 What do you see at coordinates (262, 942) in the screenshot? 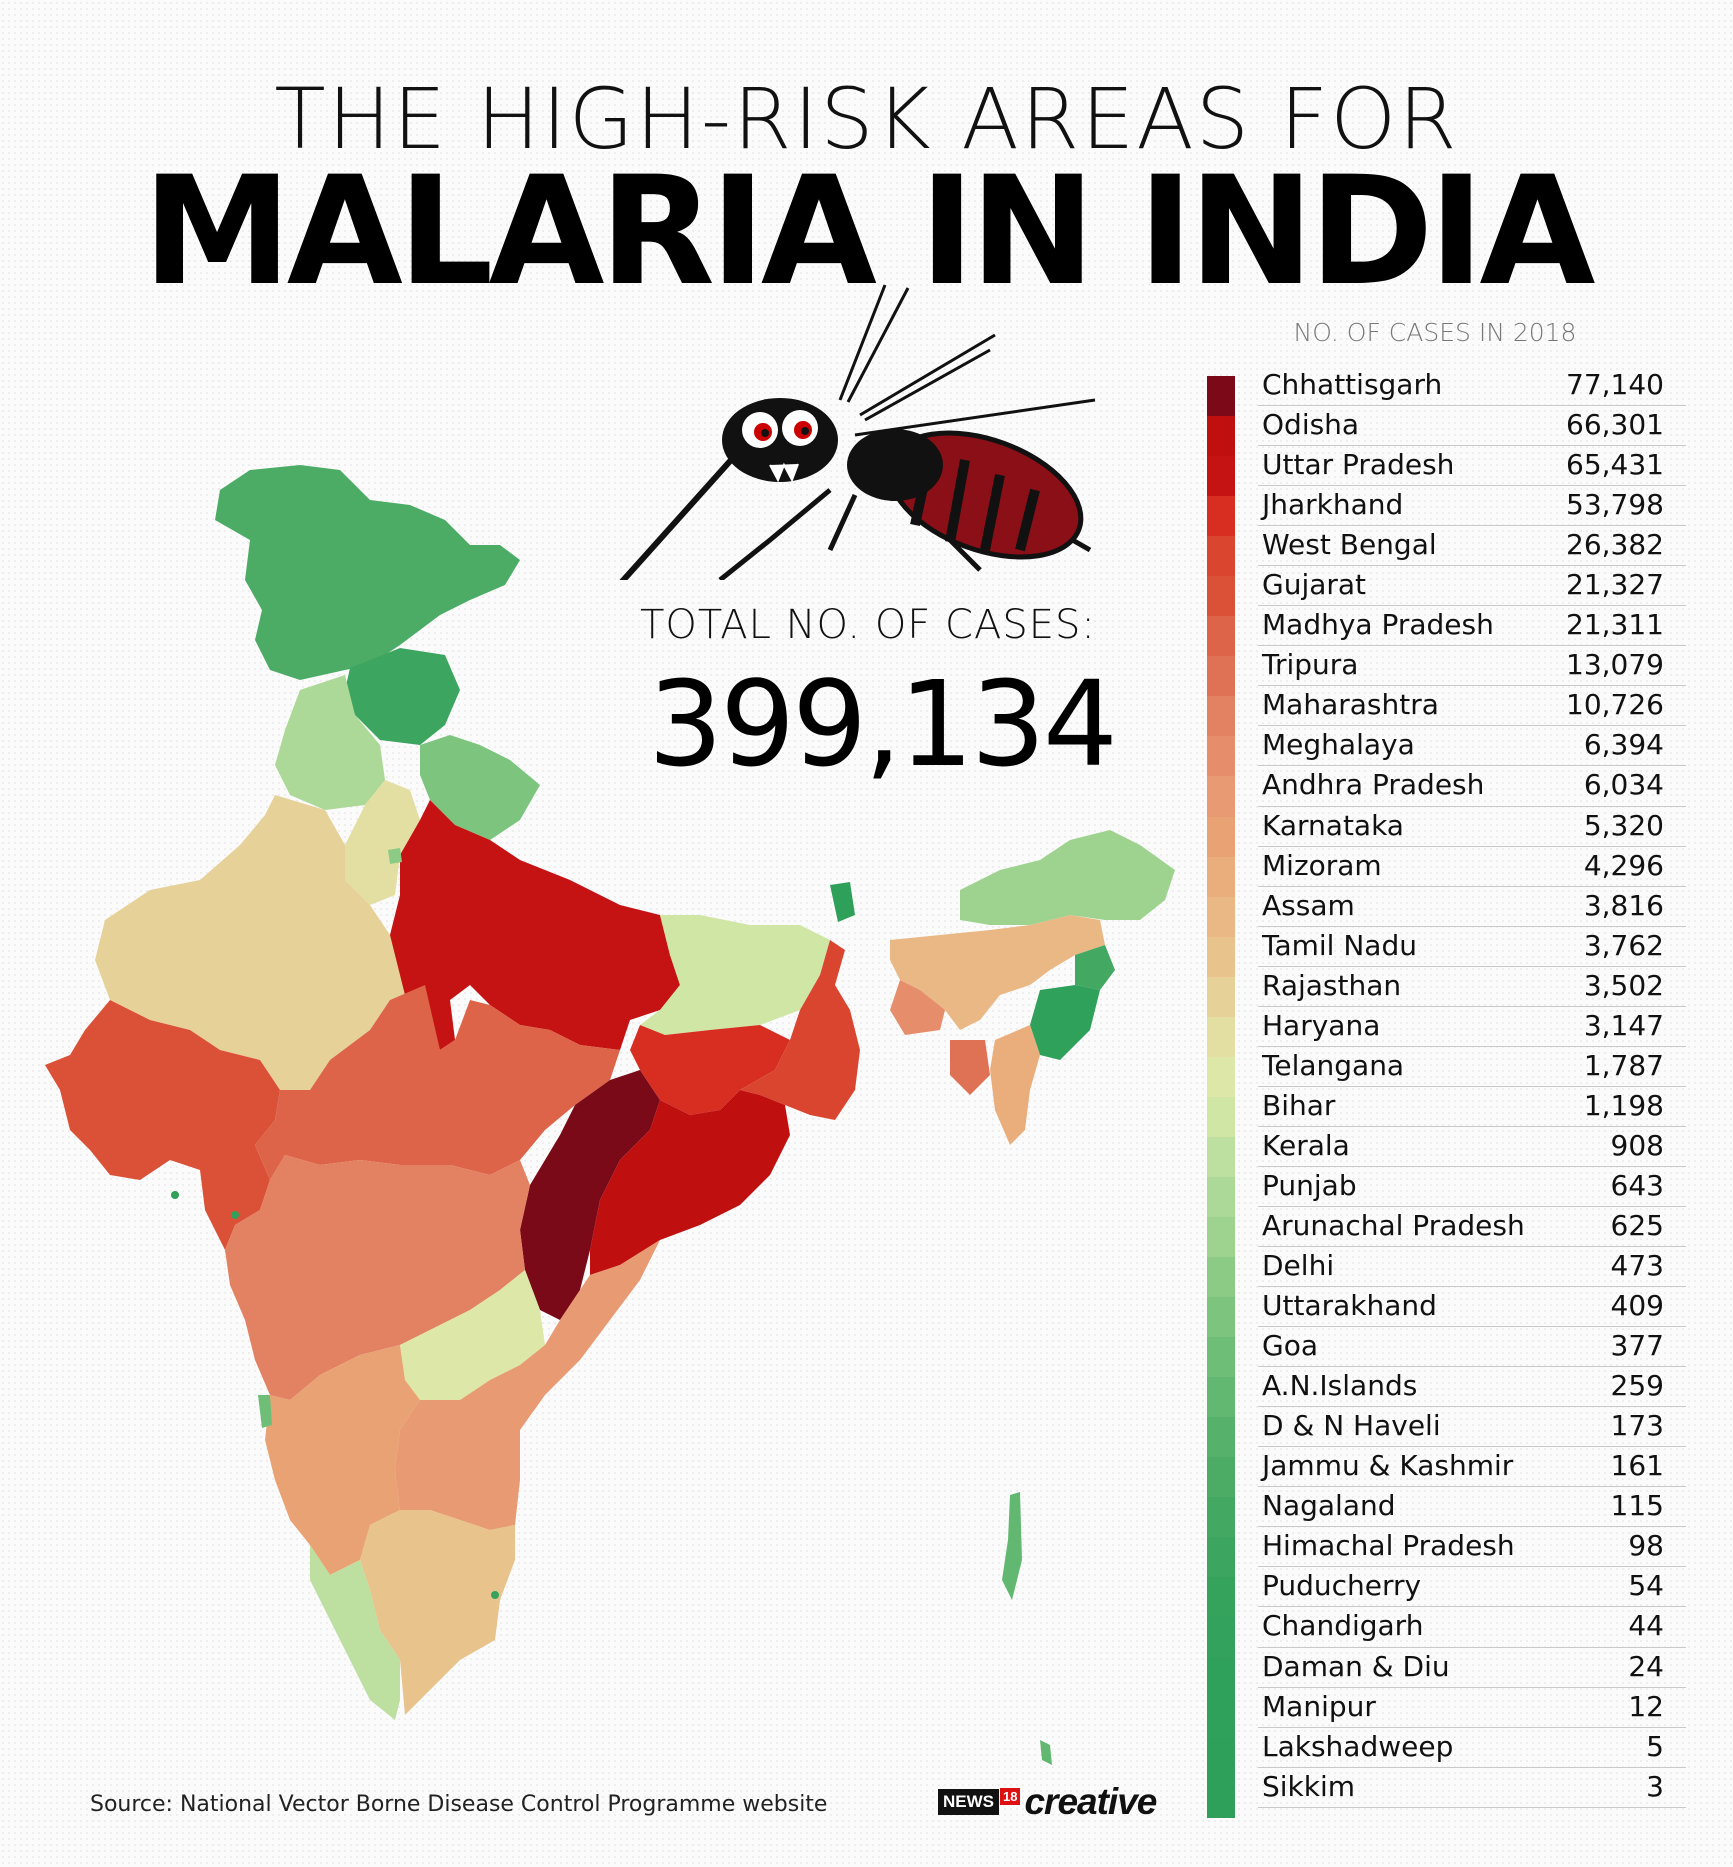
I see `state-rajasthan` at bounding box center [262, 942].